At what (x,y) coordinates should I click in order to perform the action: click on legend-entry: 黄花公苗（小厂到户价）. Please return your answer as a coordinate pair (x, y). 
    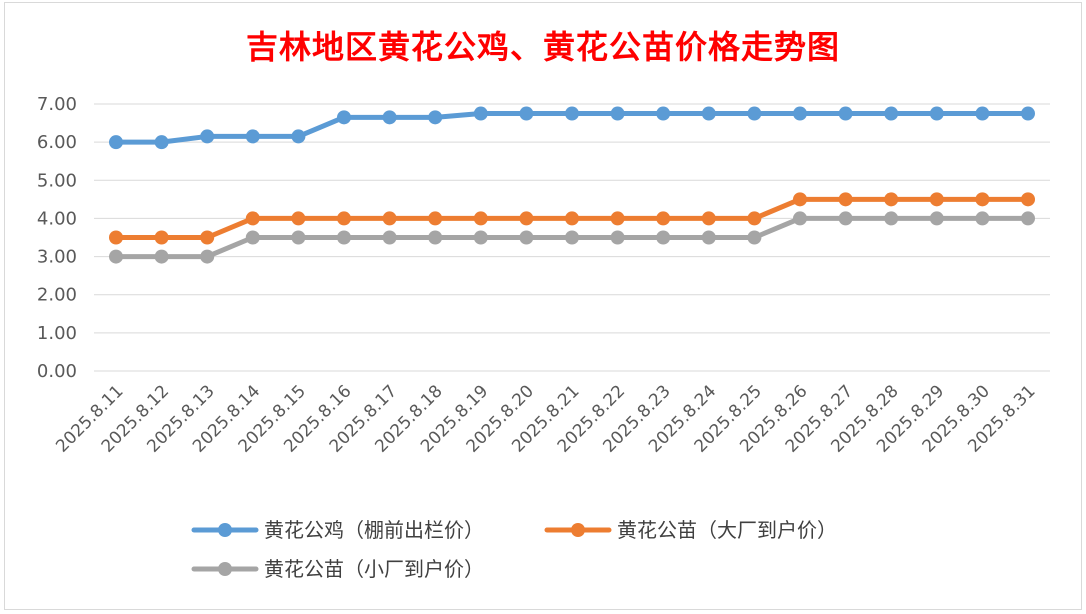
    Looking at the image, I should click on (337, 569).